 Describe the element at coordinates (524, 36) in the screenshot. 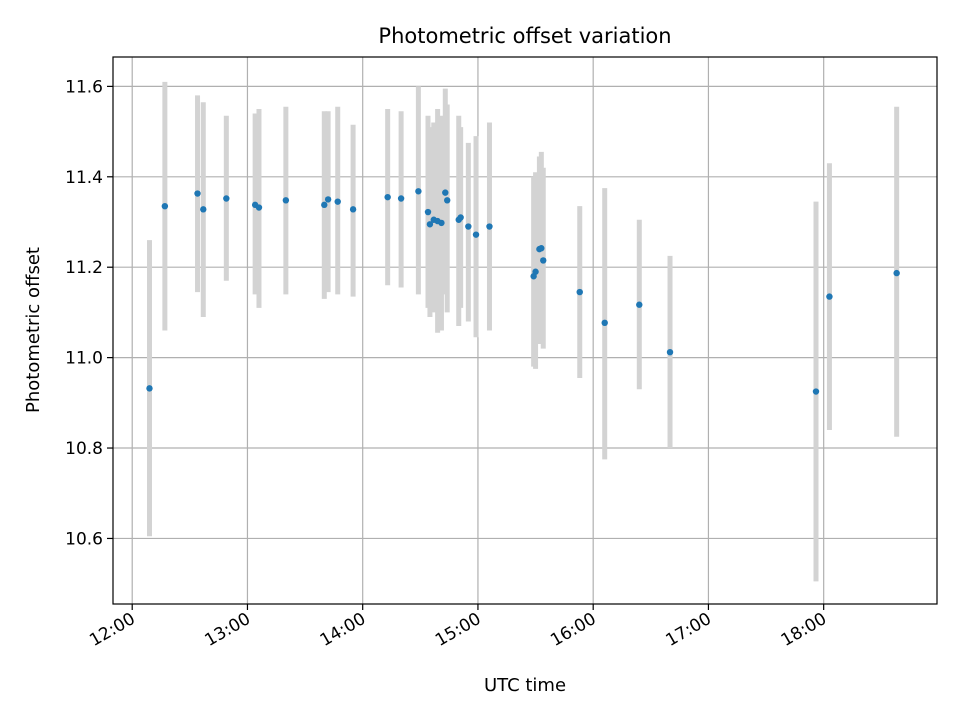

I see `chart-title: Photometric offset variation` at that location.